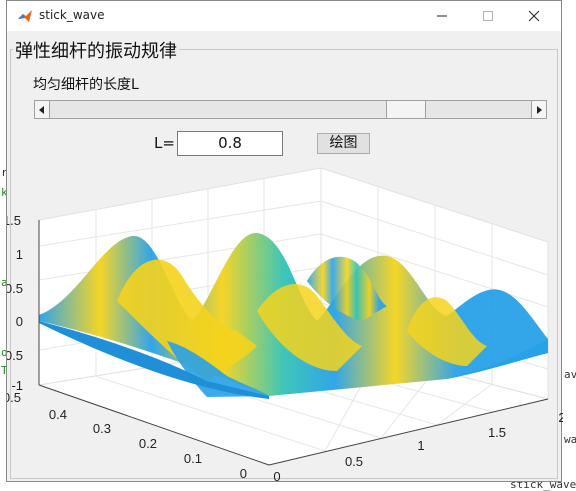 This screenshot has width=576, height=491. What do you see at coordinates (570, 374) in the screenshot?
I see `bg-fragment: ave` at bounding box center [570, 374].